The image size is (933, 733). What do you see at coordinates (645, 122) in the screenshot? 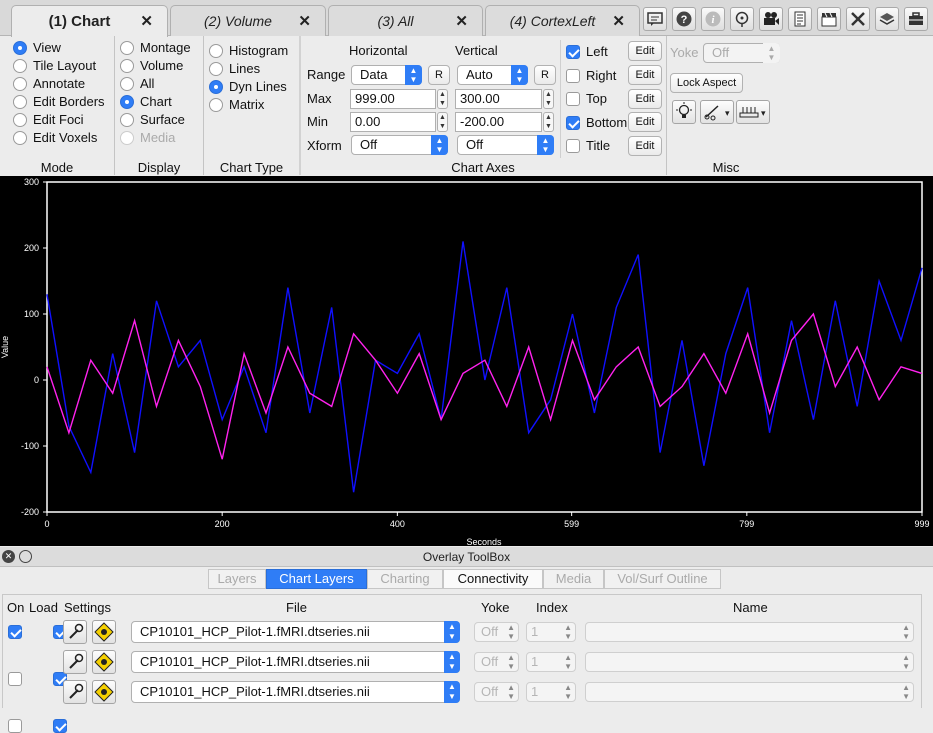
I see `edit-bottom-button: Edit` at bounding box center [645, 122].